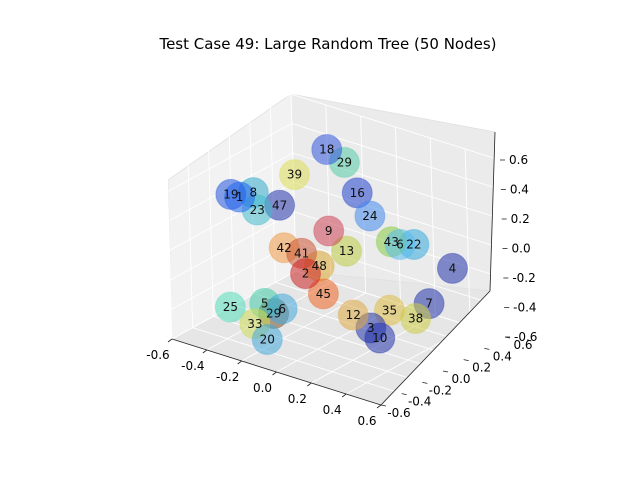 This screenshot has height=480, width=640. I want to click on node-label: 20, so click(267, 339).